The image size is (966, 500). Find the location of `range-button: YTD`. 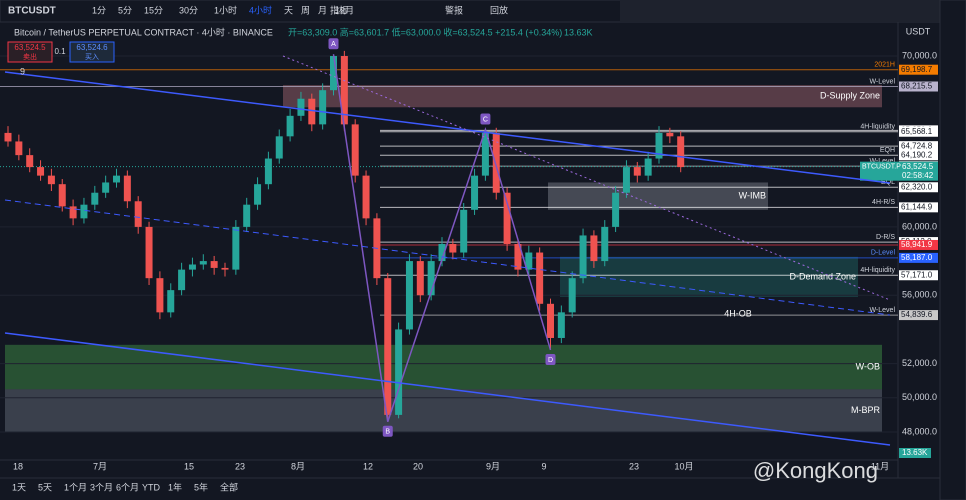

range-button: YTD is located at coordinates (151, 487).